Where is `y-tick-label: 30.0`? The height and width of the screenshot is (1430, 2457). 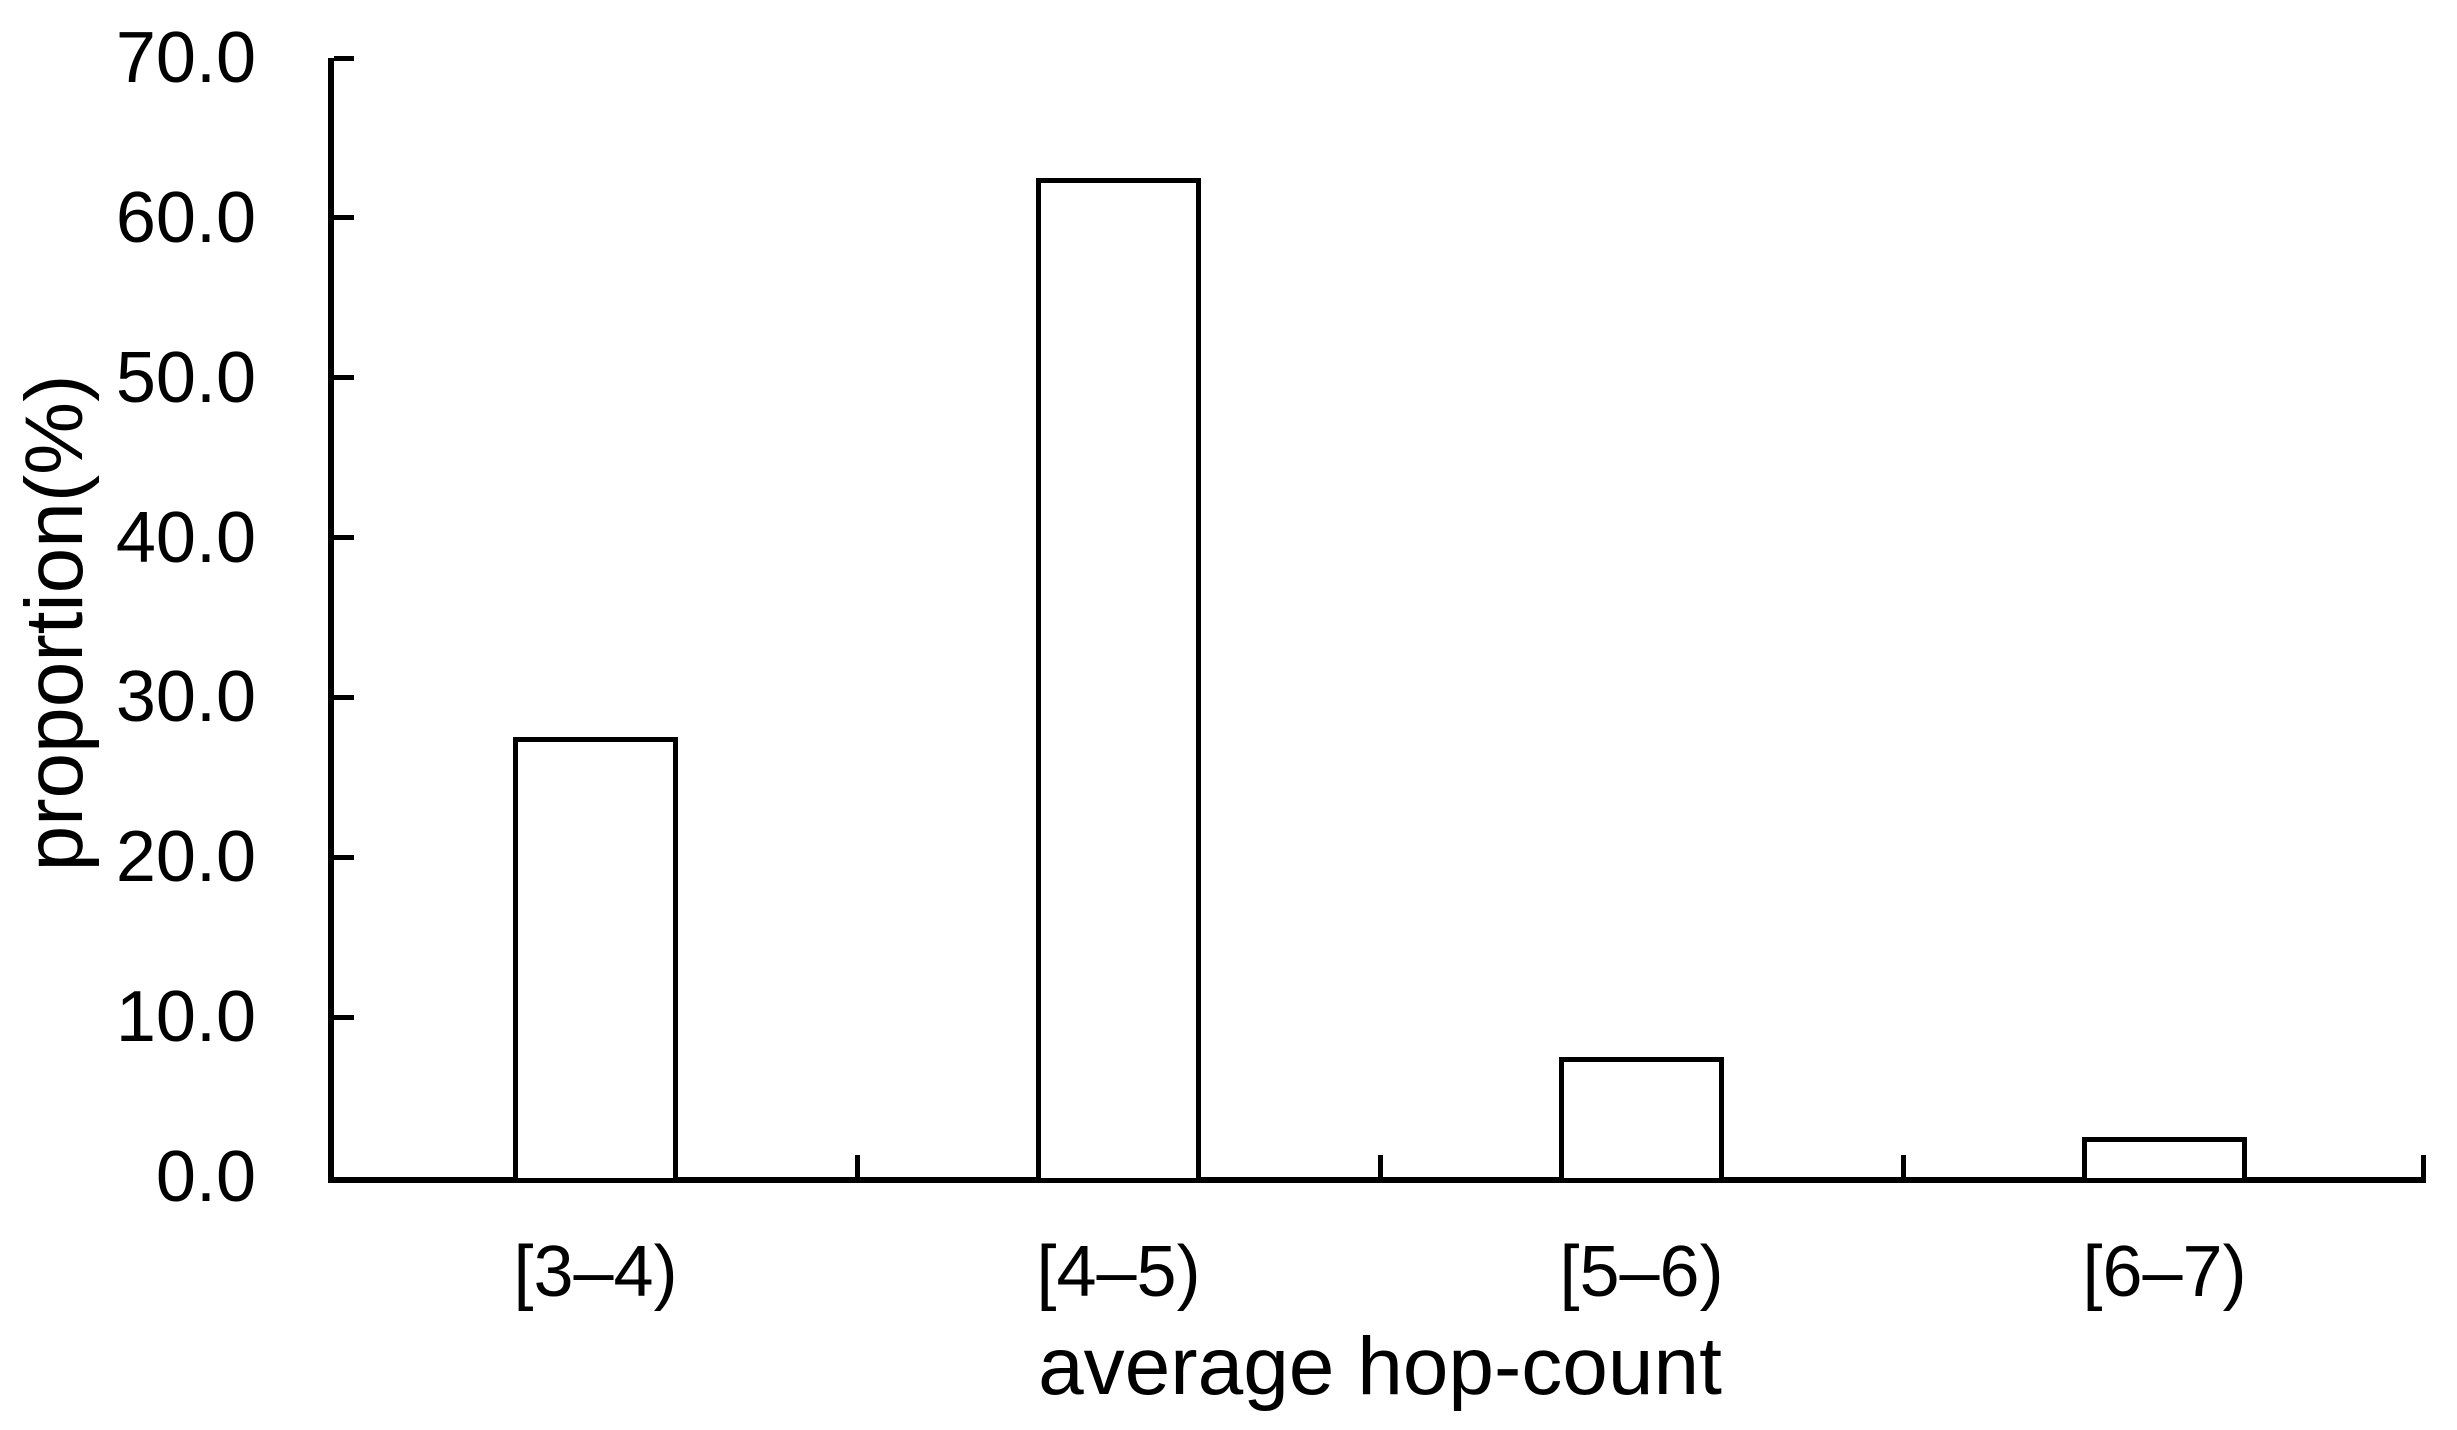 y-tick-label: 30.0 is located at coordinates (185, 697).